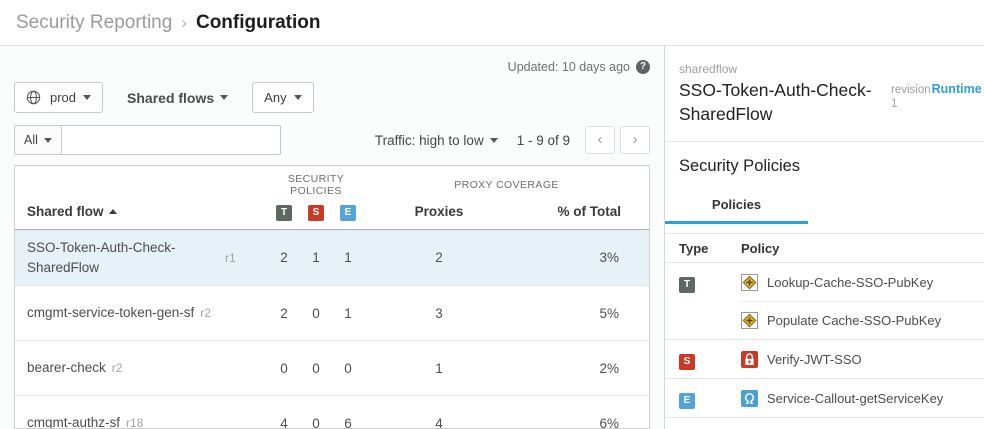 The height and width of the screenshot is (429, 984). I want to click on policy-group-extension: E Service-Callout-getServiceKey, so click(824, 399).